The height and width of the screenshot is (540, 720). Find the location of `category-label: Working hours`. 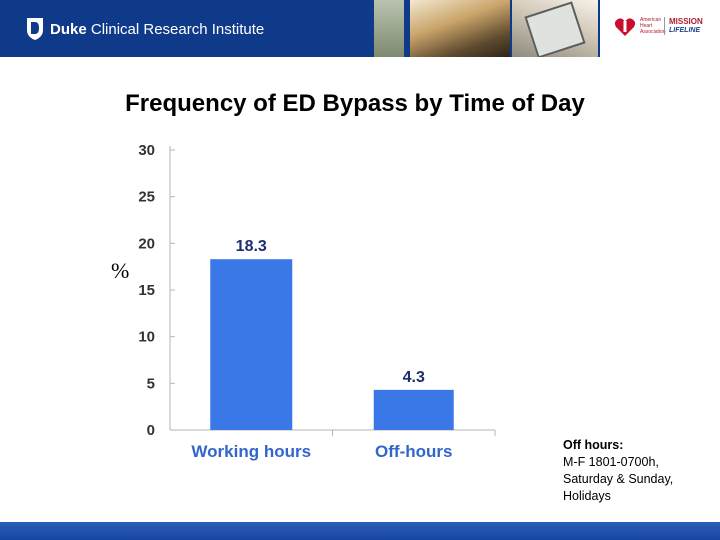

category-label: Working hours is located at coordinates (251, 451).